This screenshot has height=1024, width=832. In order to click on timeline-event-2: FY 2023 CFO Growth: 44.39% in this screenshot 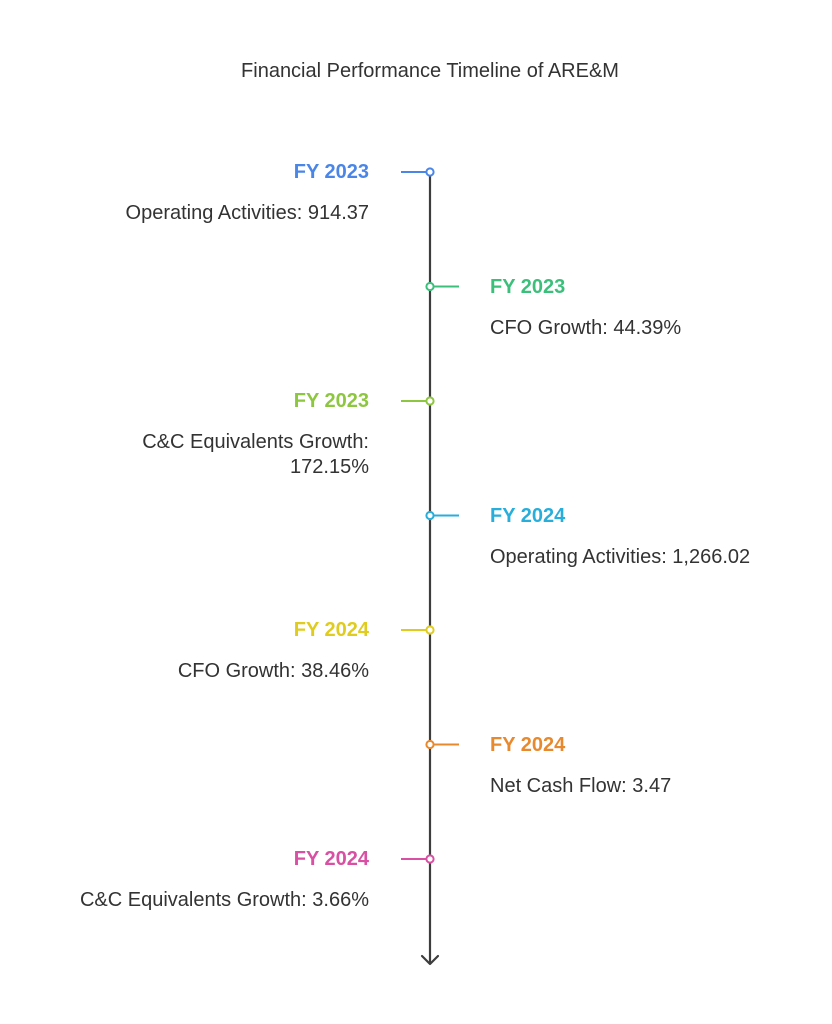, I will do `click(585, 308)`.